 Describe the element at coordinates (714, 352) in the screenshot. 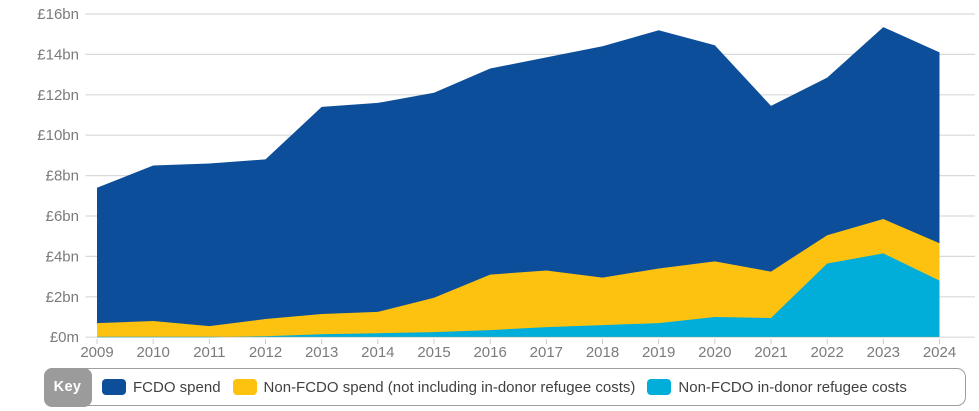

I see `x-tick-label: 2020` at that location.